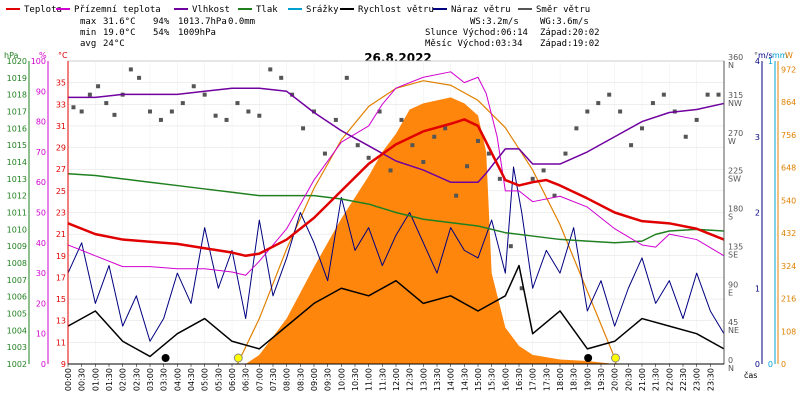 The height and width of the screenshot is (400, 800). Describe the element at coordinates (396, 379) in the screenshot. I see `time-tick-label: 12:00` at that location.